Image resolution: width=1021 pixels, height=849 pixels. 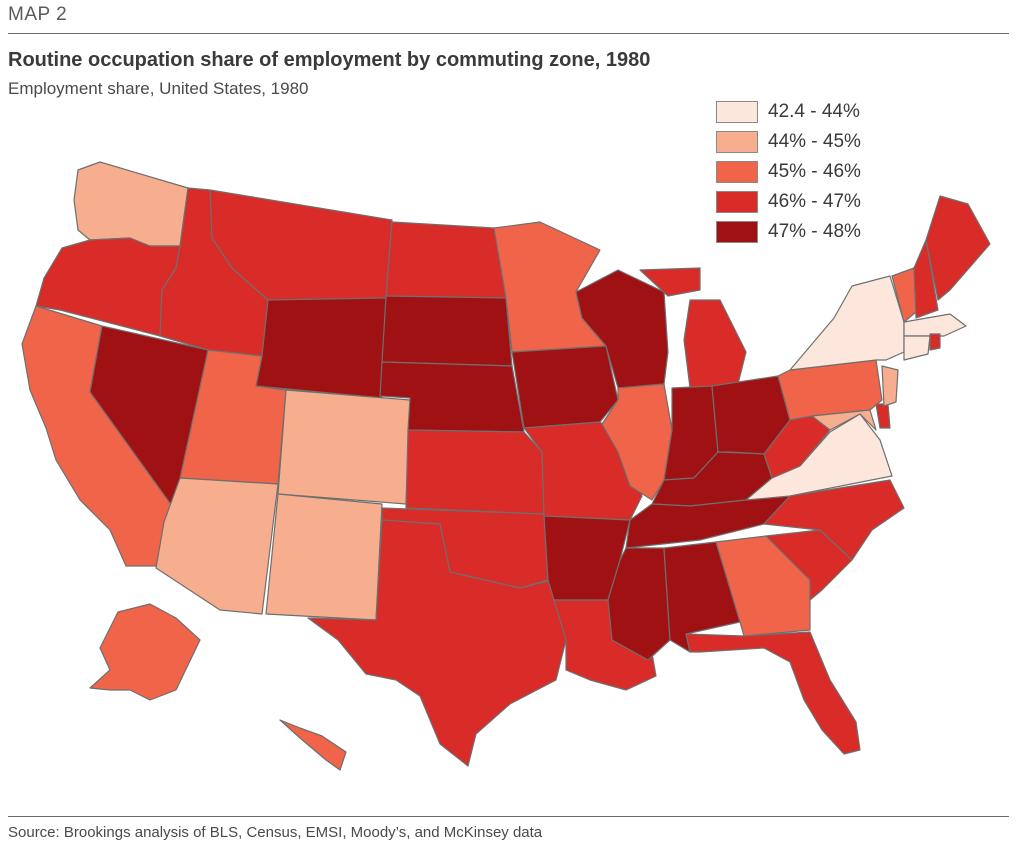 I want to click on map-kicker: MAP 2, so click(x=38, y=14).